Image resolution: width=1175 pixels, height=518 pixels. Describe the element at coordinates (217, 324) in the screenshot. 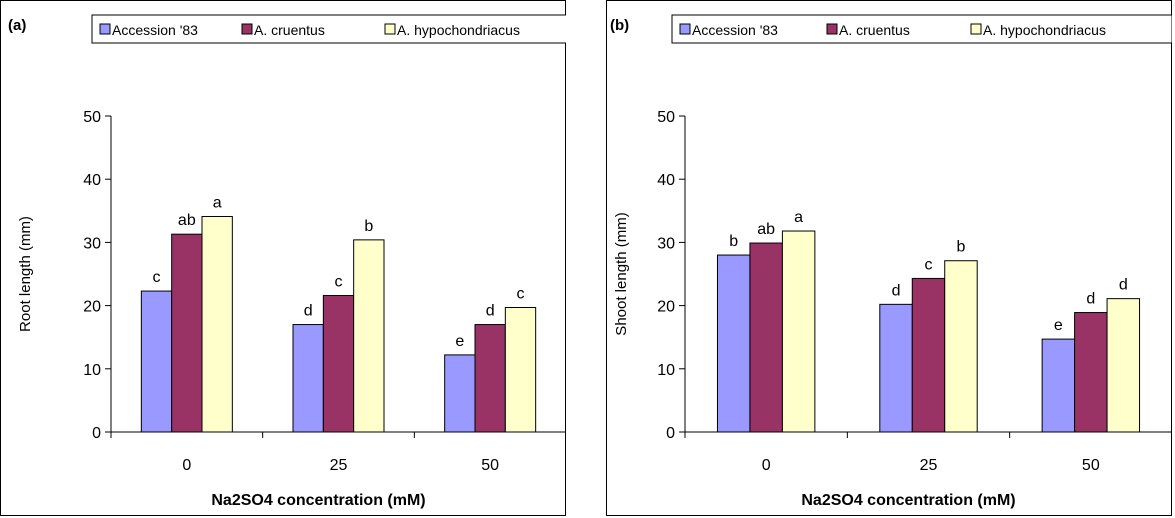

I see `bar-a-s2-c0` at that location.